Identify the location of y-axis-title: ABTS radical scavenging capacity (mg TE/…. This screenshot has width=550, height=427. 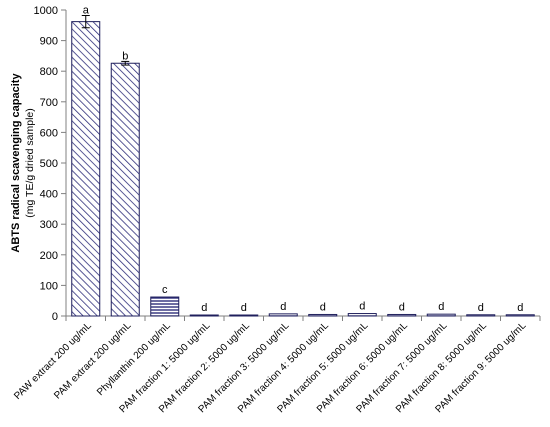
(23, 163).